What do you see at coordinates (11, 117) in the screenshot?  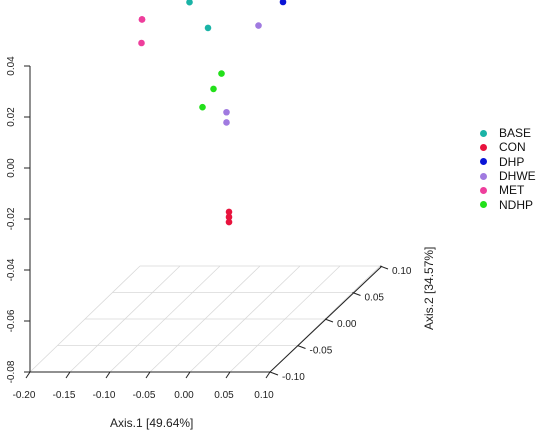 I see `z-tick-label: 0.02` at bounding box center [11, 117].